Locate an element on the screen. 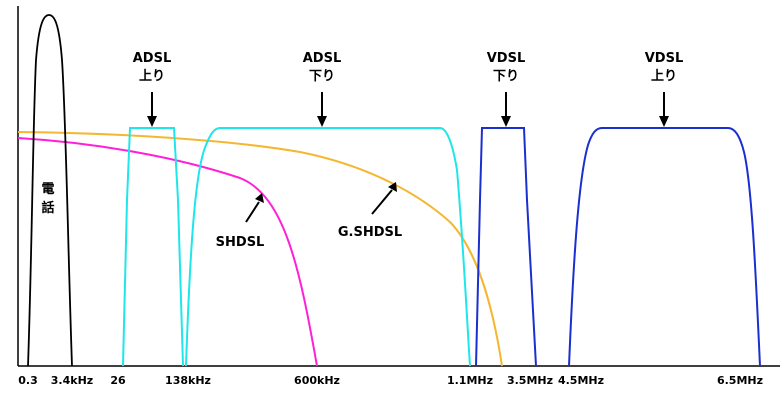 The image size is (784, 400). arrow-gshdsl is located at coordinates (384, 198).